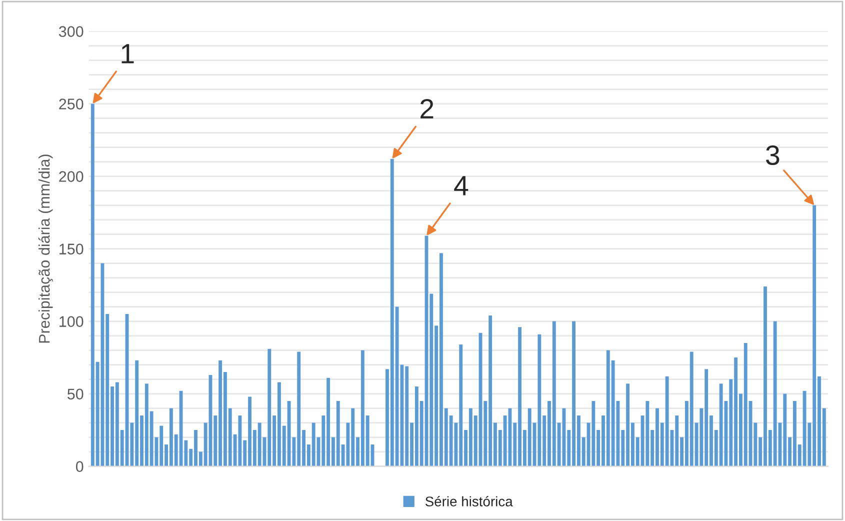 The height and width of the screenshot is (521, 845). I want to click on y-tick-label: 200, so click(71, 176).